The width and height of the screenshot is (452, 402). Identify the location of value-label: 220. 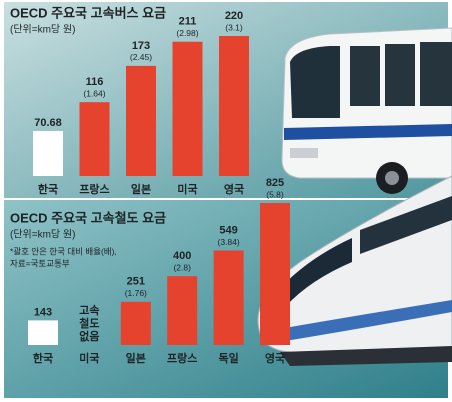
(234, 16).